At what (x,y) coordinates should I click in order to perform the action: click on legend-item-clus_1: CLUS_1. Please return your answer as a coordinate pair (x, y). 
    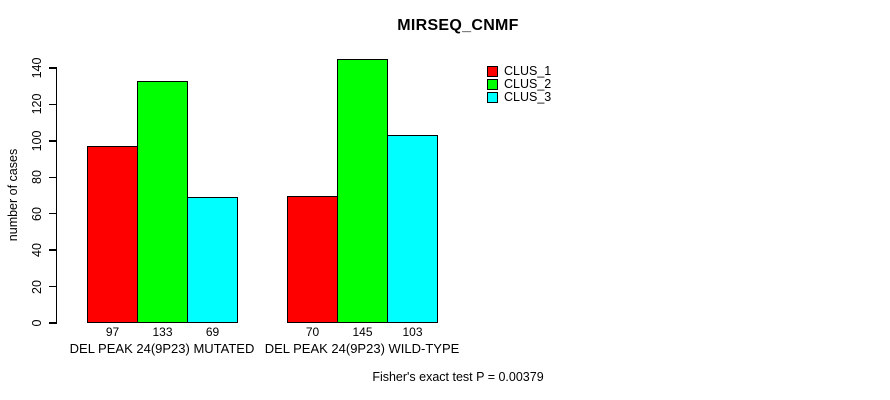
    Looking at the image, I should click on (519, 71).